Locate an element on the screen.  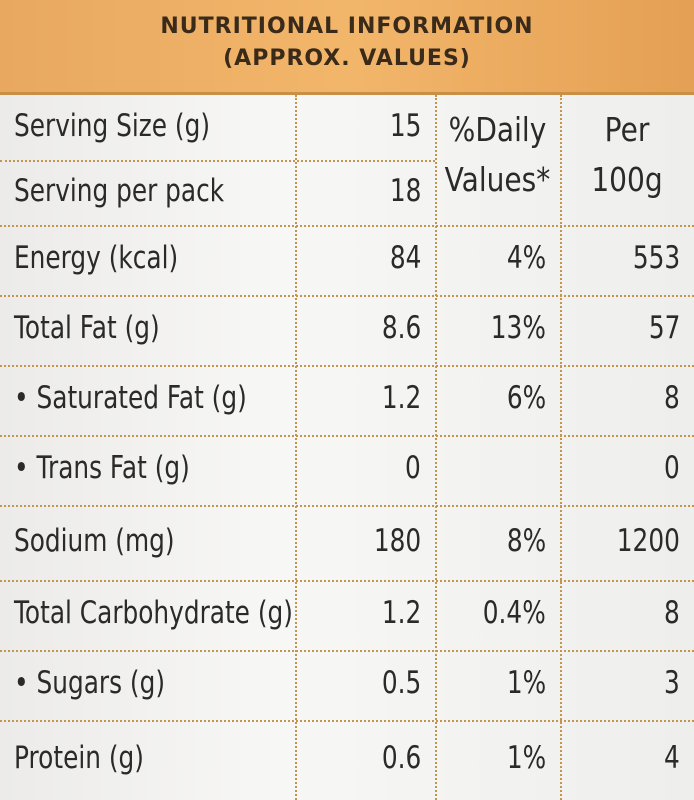
row-label: Serving Size (g) is located at coordinates (112, 125).